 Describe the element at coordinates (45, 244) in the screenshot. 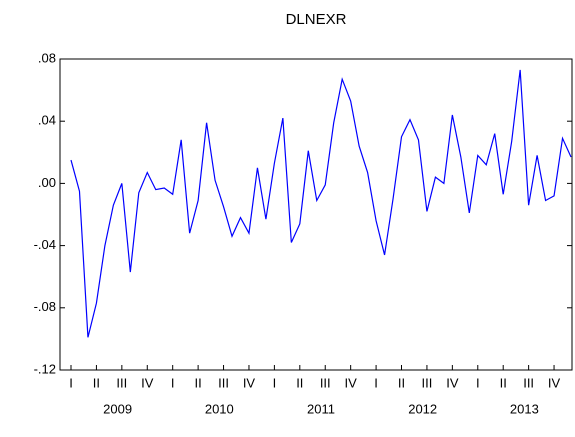

I see `y-tick-label: -.04` at that location.